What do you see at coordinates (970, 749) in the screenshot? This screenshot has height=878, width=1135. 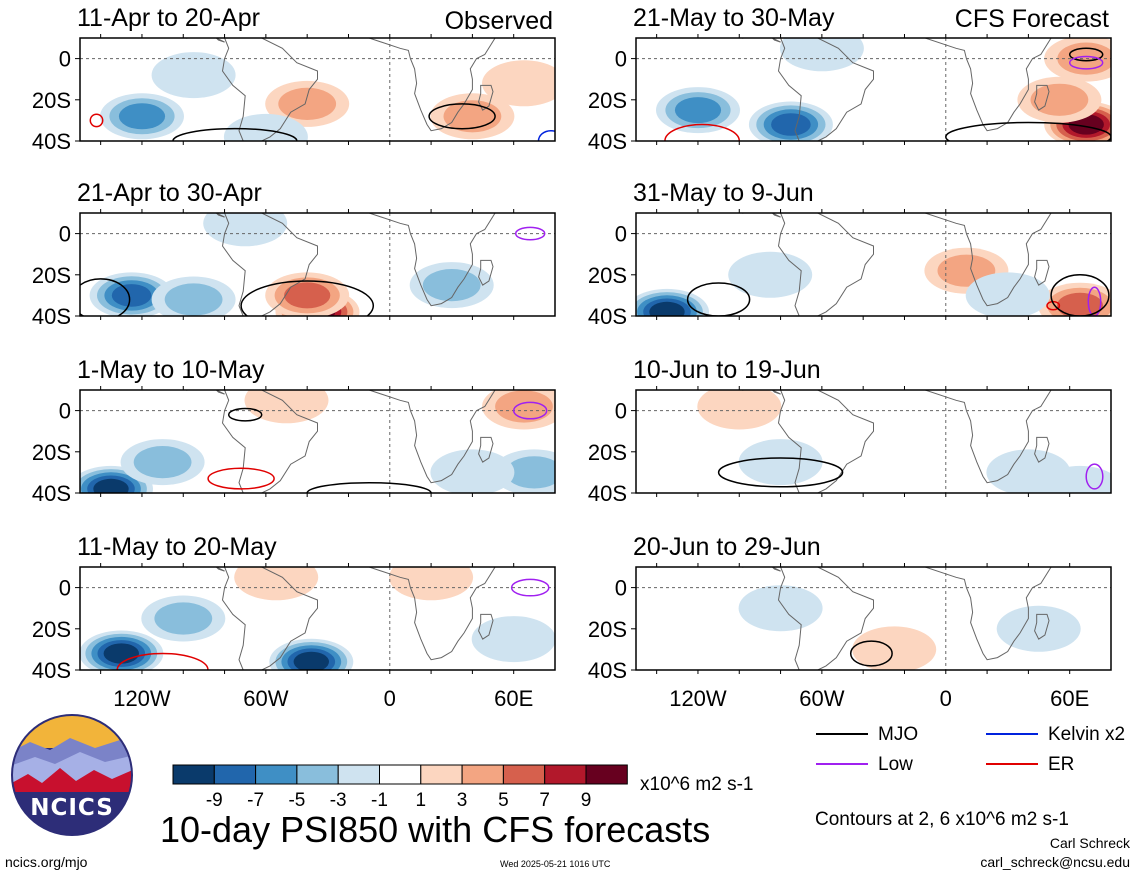 I see `contour-legend: MJO Kelvin x2 Low ER` at bounding box center [970, 749].